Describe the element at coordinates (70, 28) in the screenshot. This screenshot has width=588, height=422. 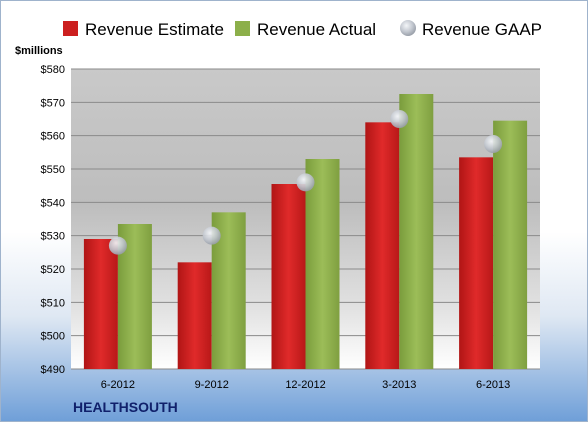
I see `legend-swatch-estimate` at that location.